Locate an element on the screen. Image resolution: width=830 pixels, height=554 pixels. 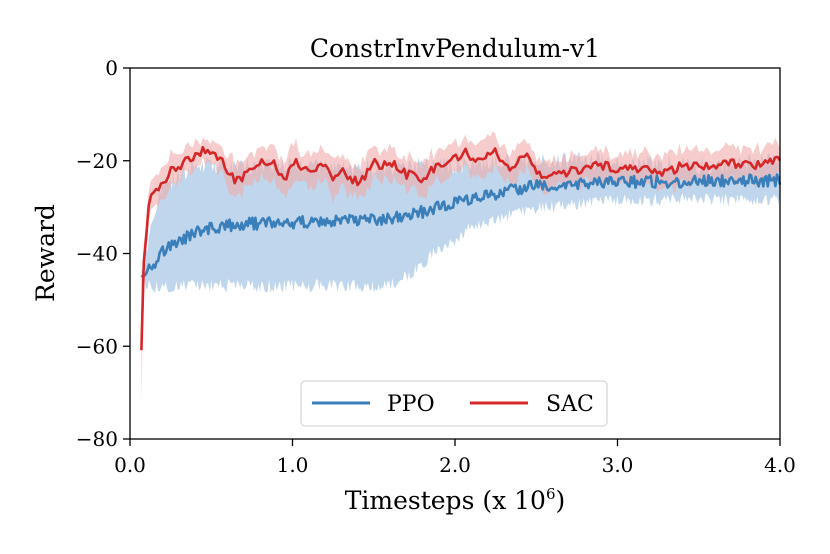
x-axis-label-main: Timesteps (x 10 is located at coordinates (445, 500).